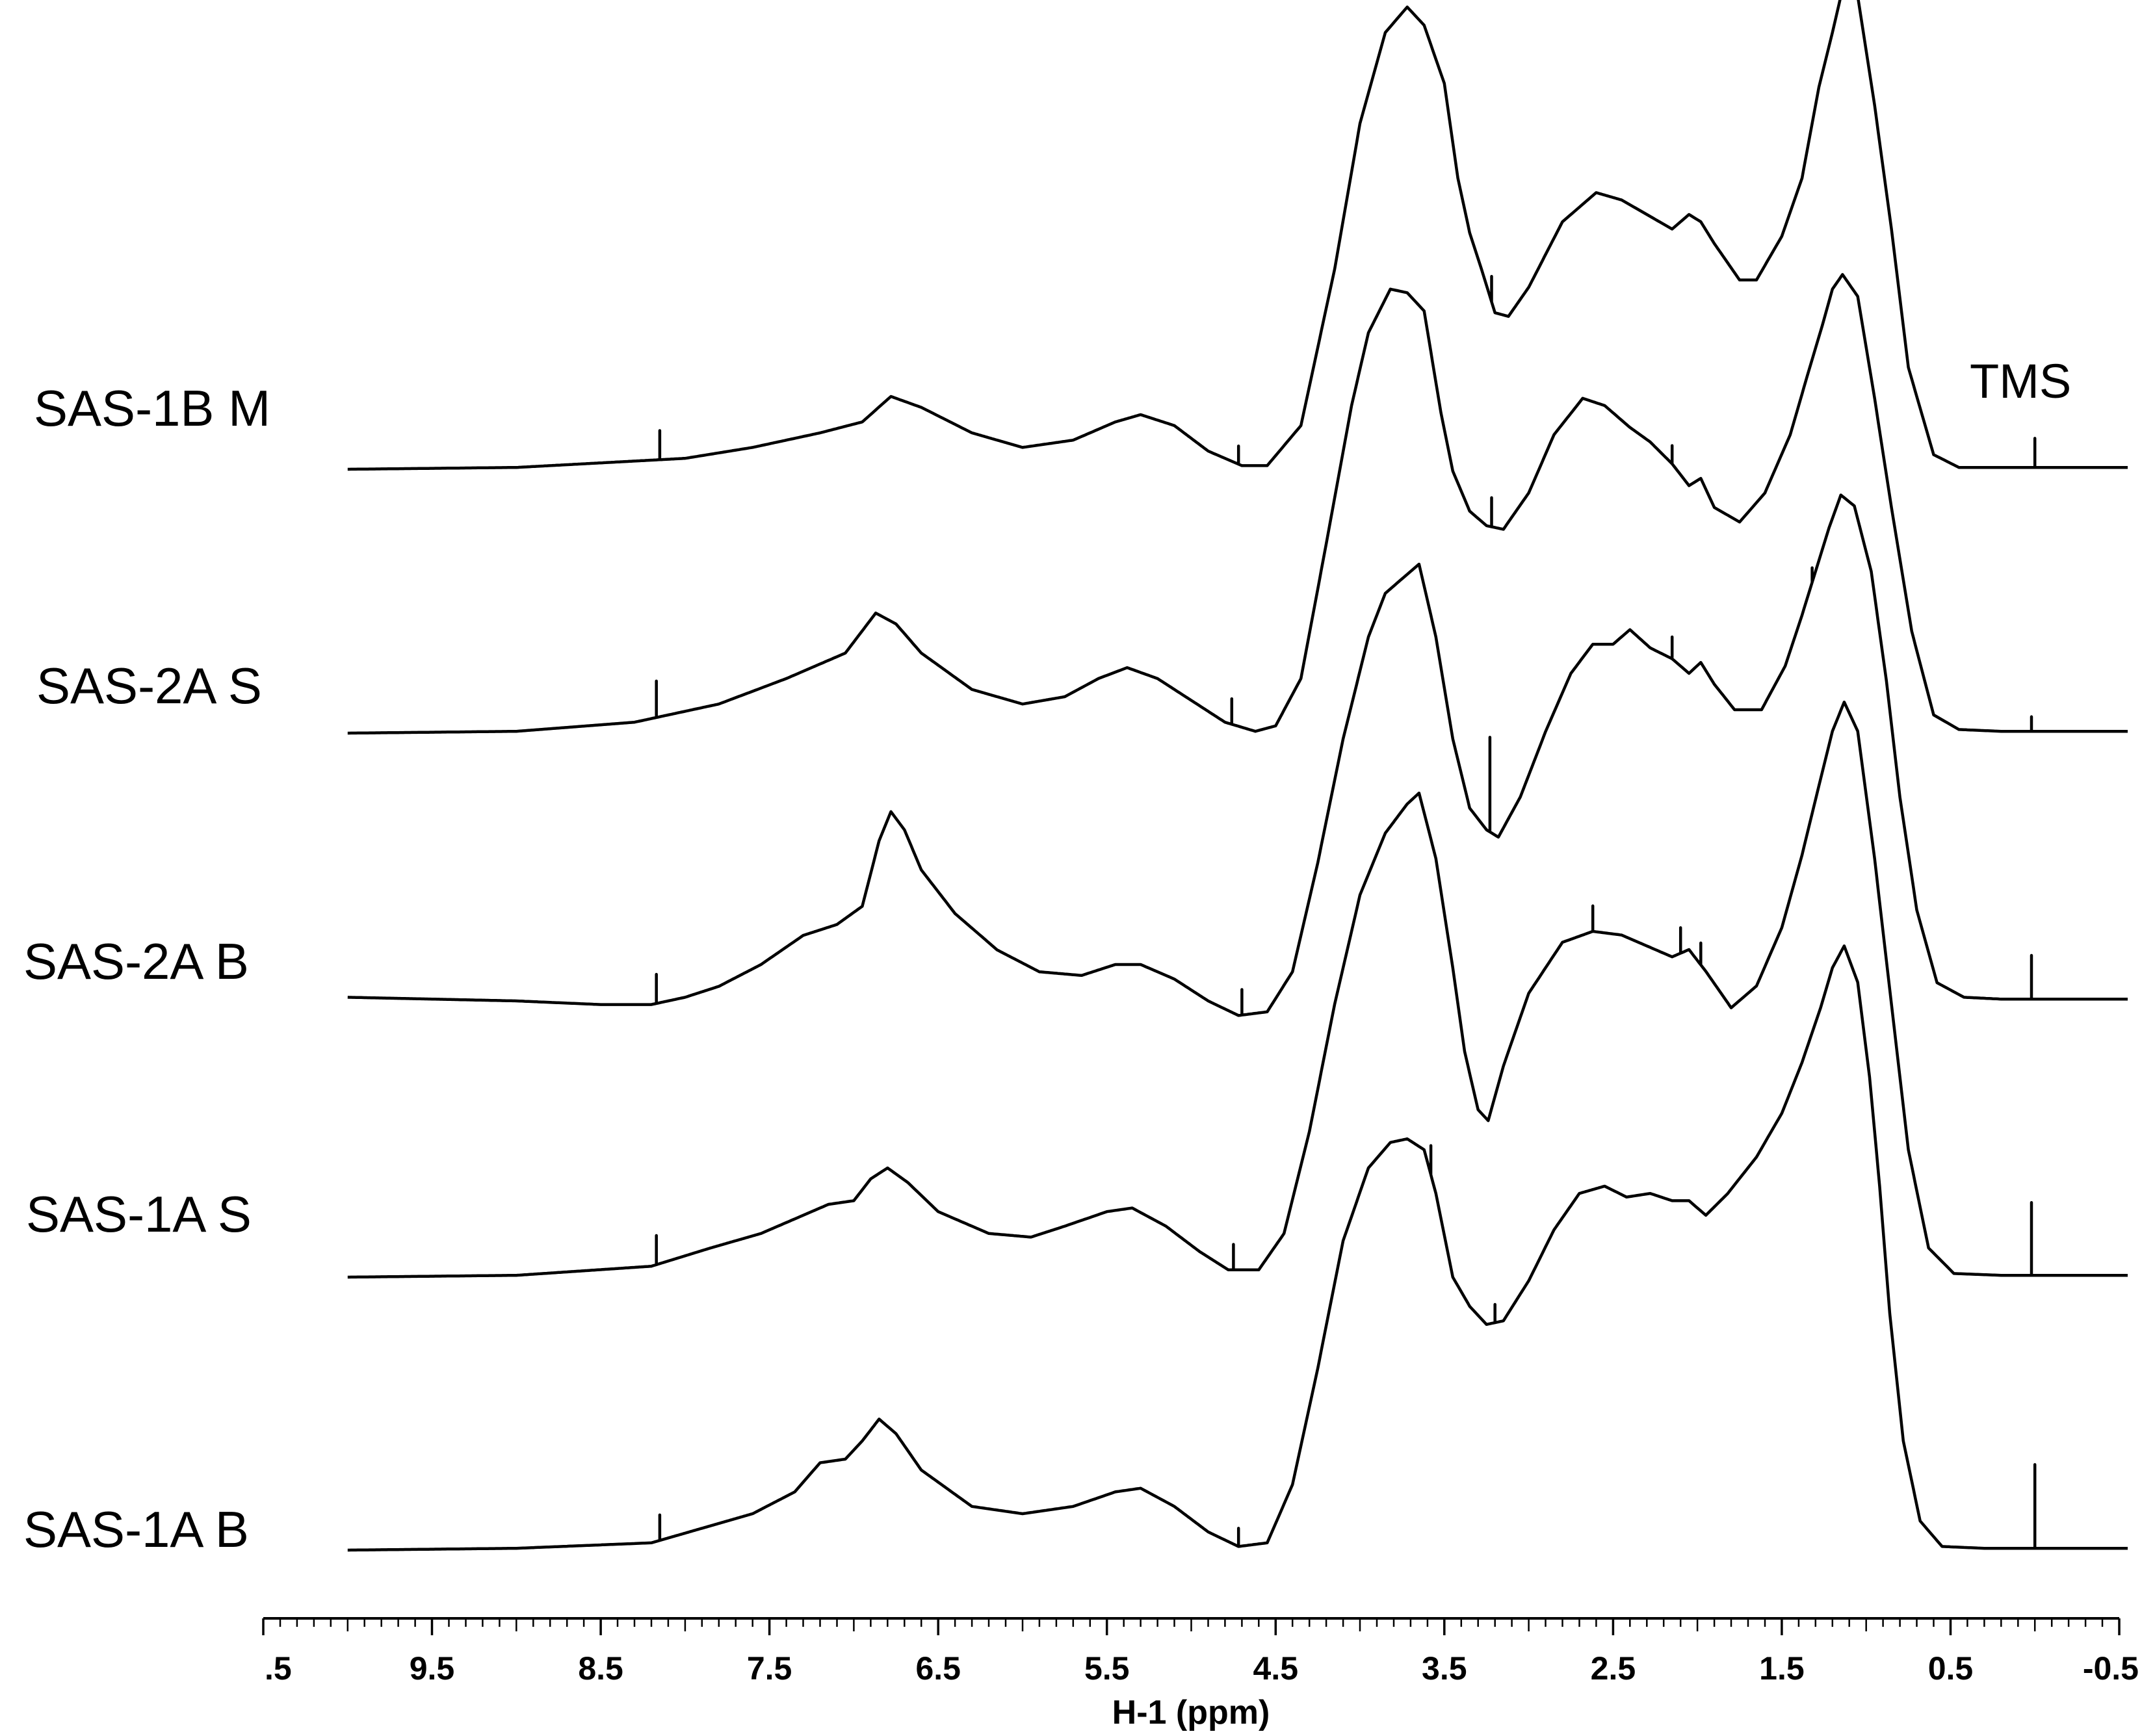  What do you see at coordinates (2020, 381) in the screenshot?
I see `tms-annotation: TMS` at bounding box center [2020, 381].